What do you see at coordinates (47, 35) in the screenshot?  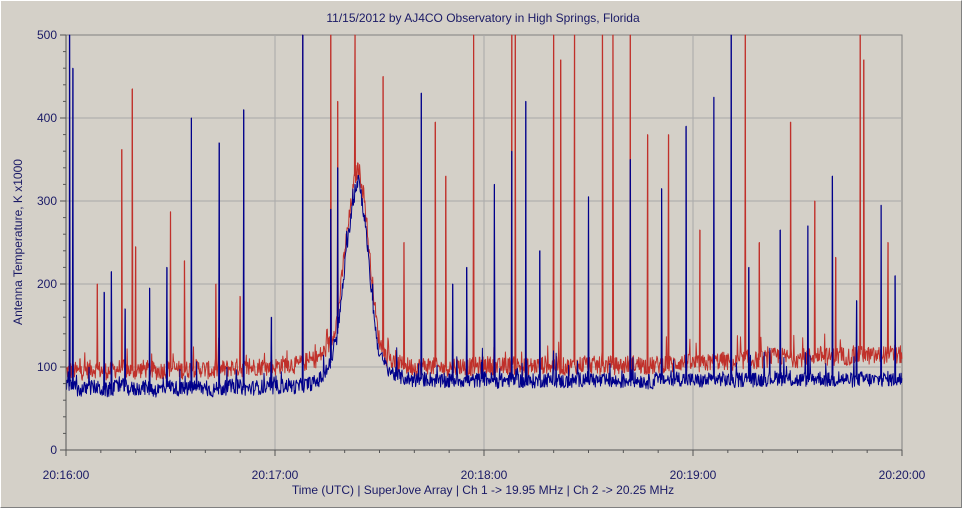 I see `y-tick-label: 500` at bounding box center [47, 35].